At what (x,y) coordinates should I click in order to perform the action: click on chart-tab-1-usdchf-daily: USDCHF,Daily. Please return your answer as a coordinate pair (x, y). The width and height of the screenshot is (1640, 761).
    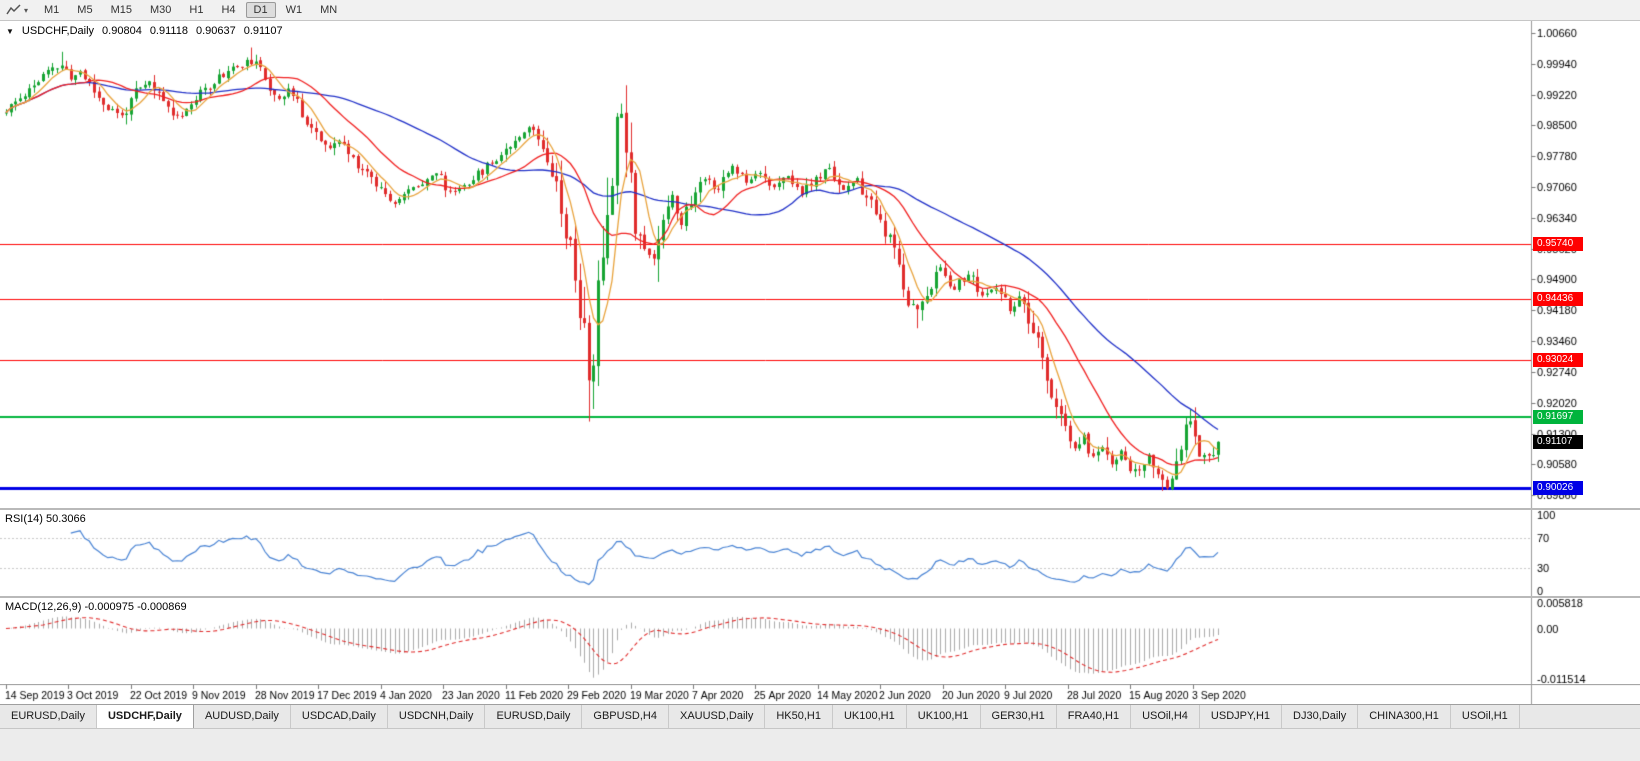
    Looking at the image, I should click on (145, 716).